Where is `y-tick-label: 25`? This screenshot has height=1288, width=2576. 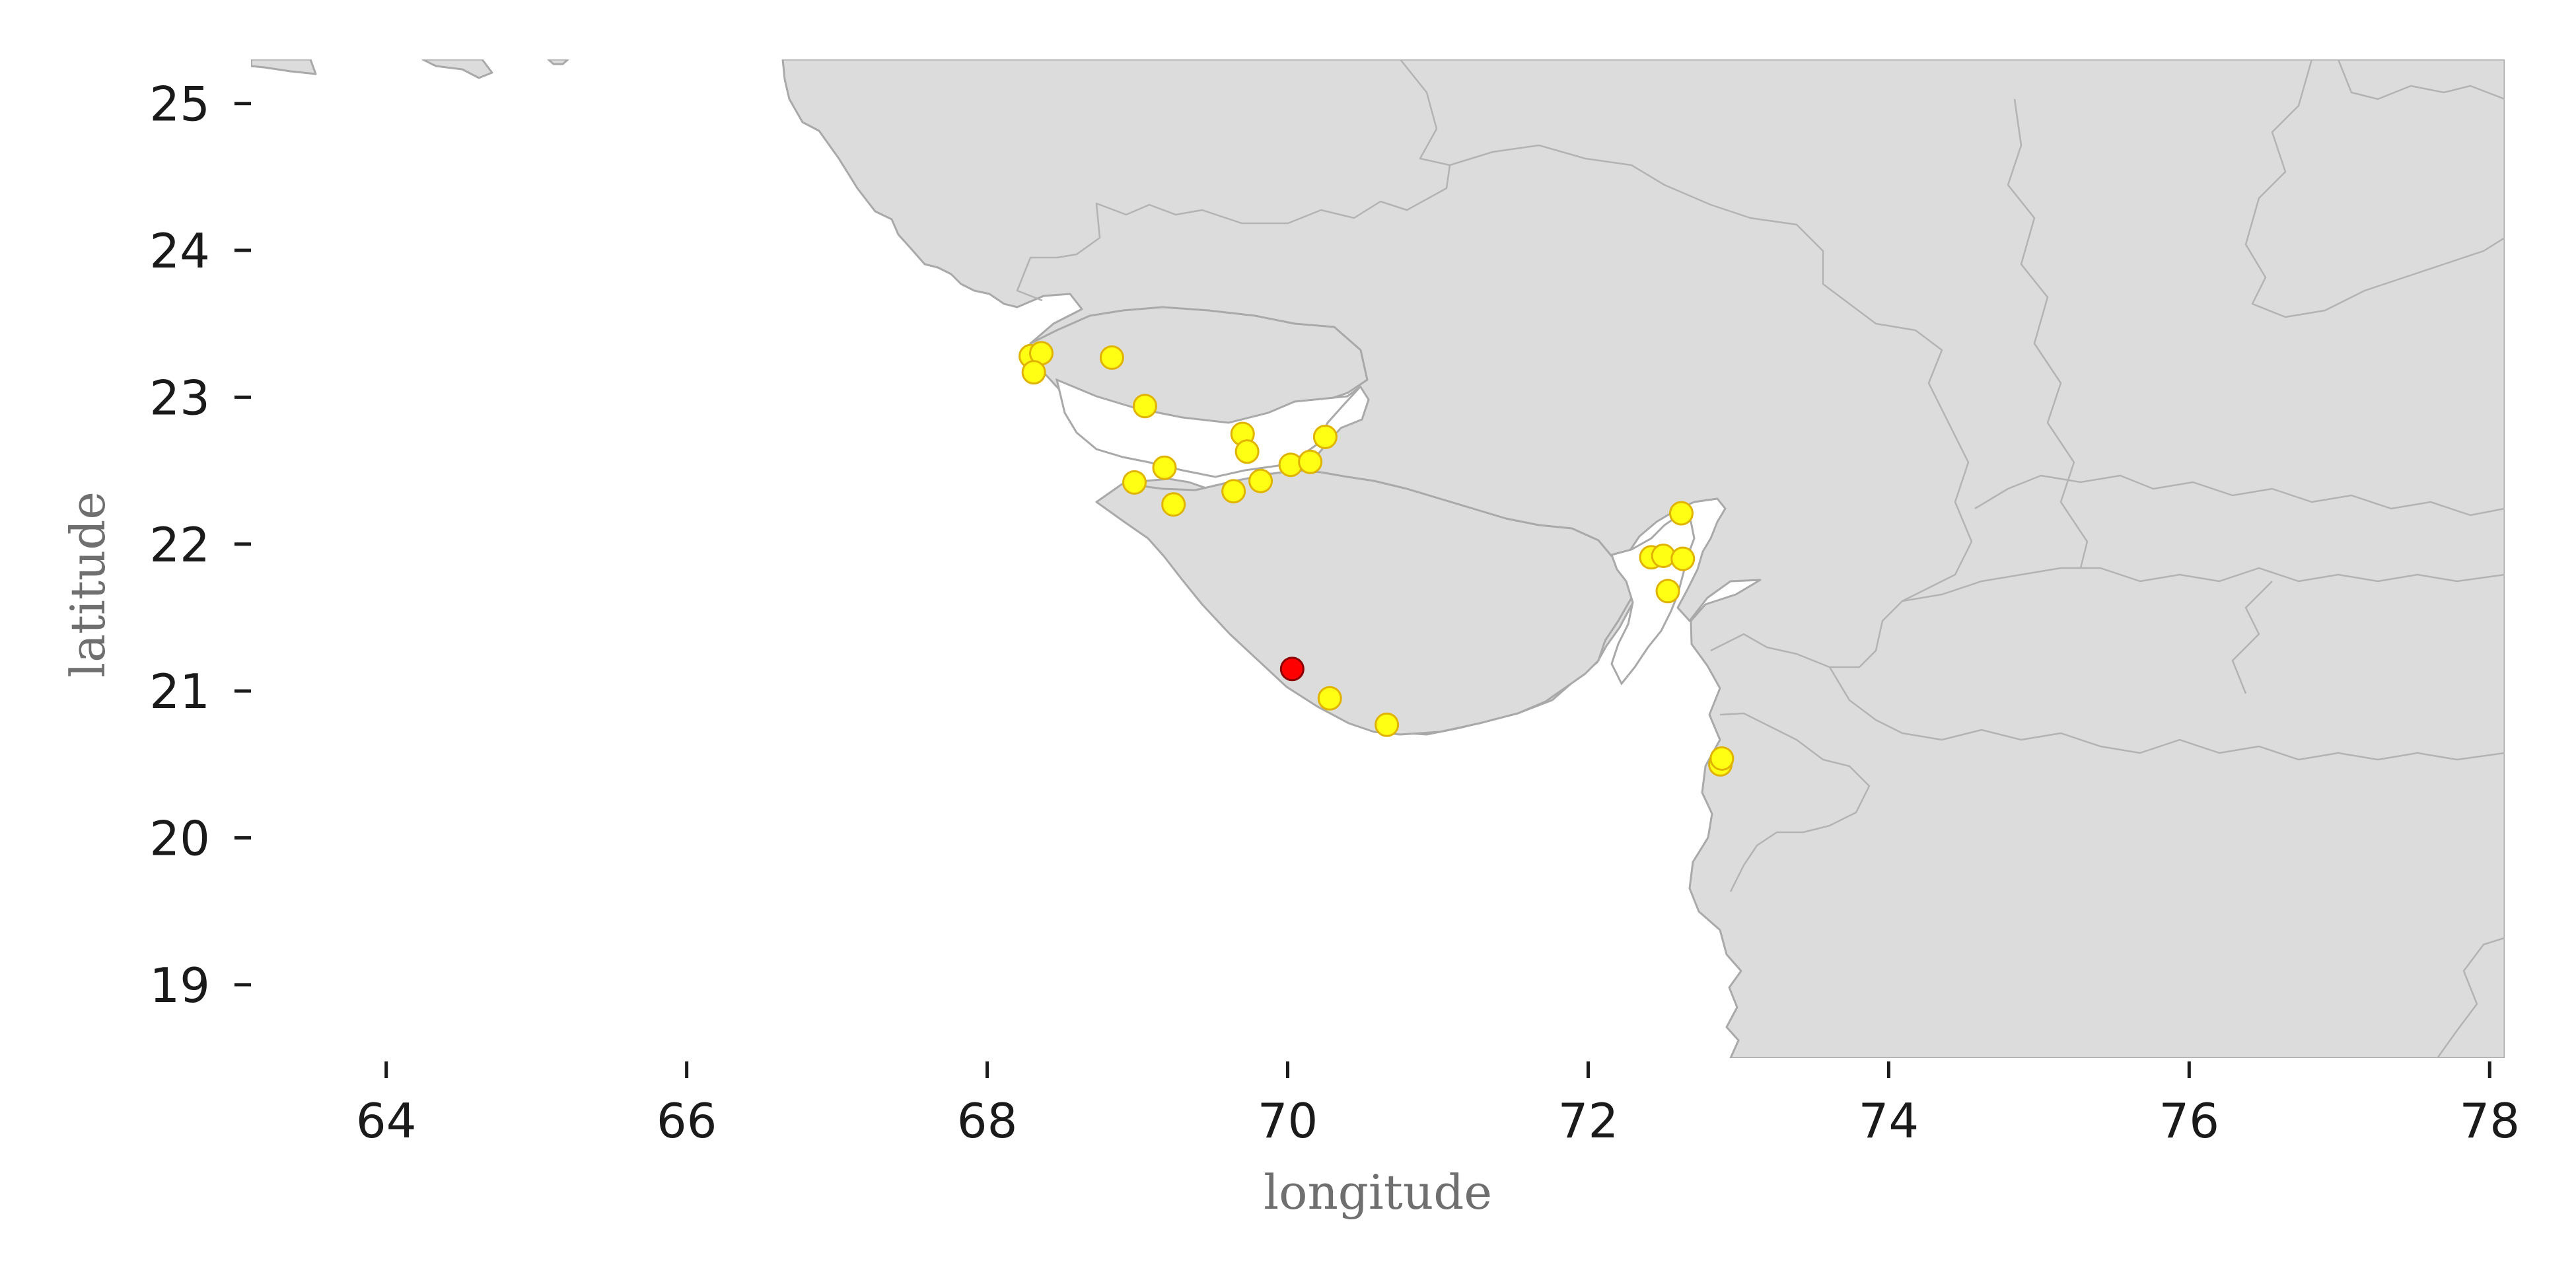
y-tick-label: 25 is located at coordinates (179, 105).